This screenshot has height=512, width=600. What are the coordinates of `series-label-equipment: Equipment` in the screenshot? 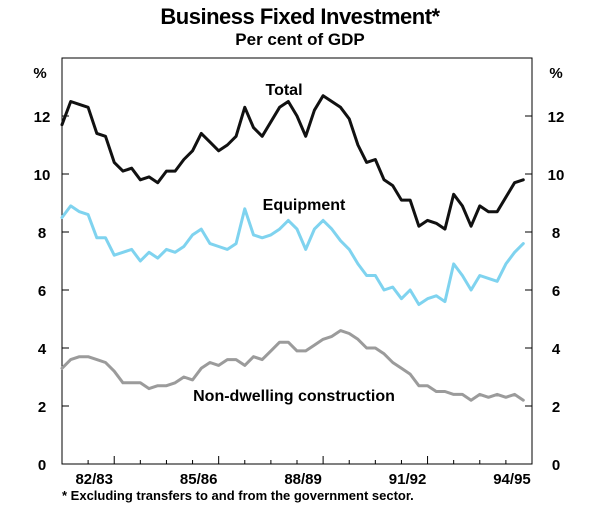 It's located at (304, 205).